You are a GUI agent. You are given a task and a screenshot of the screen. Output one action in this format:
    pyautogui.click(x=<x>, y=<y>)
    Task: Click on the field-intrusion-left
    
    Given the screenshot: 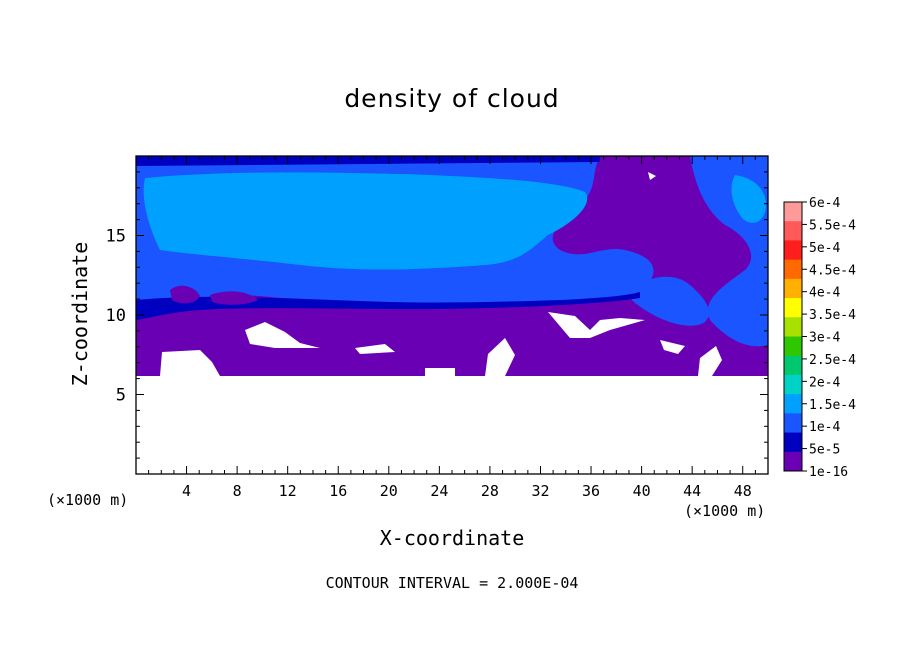 What is the action you would take?
    pyautogui.click(x=185, y=294)
    